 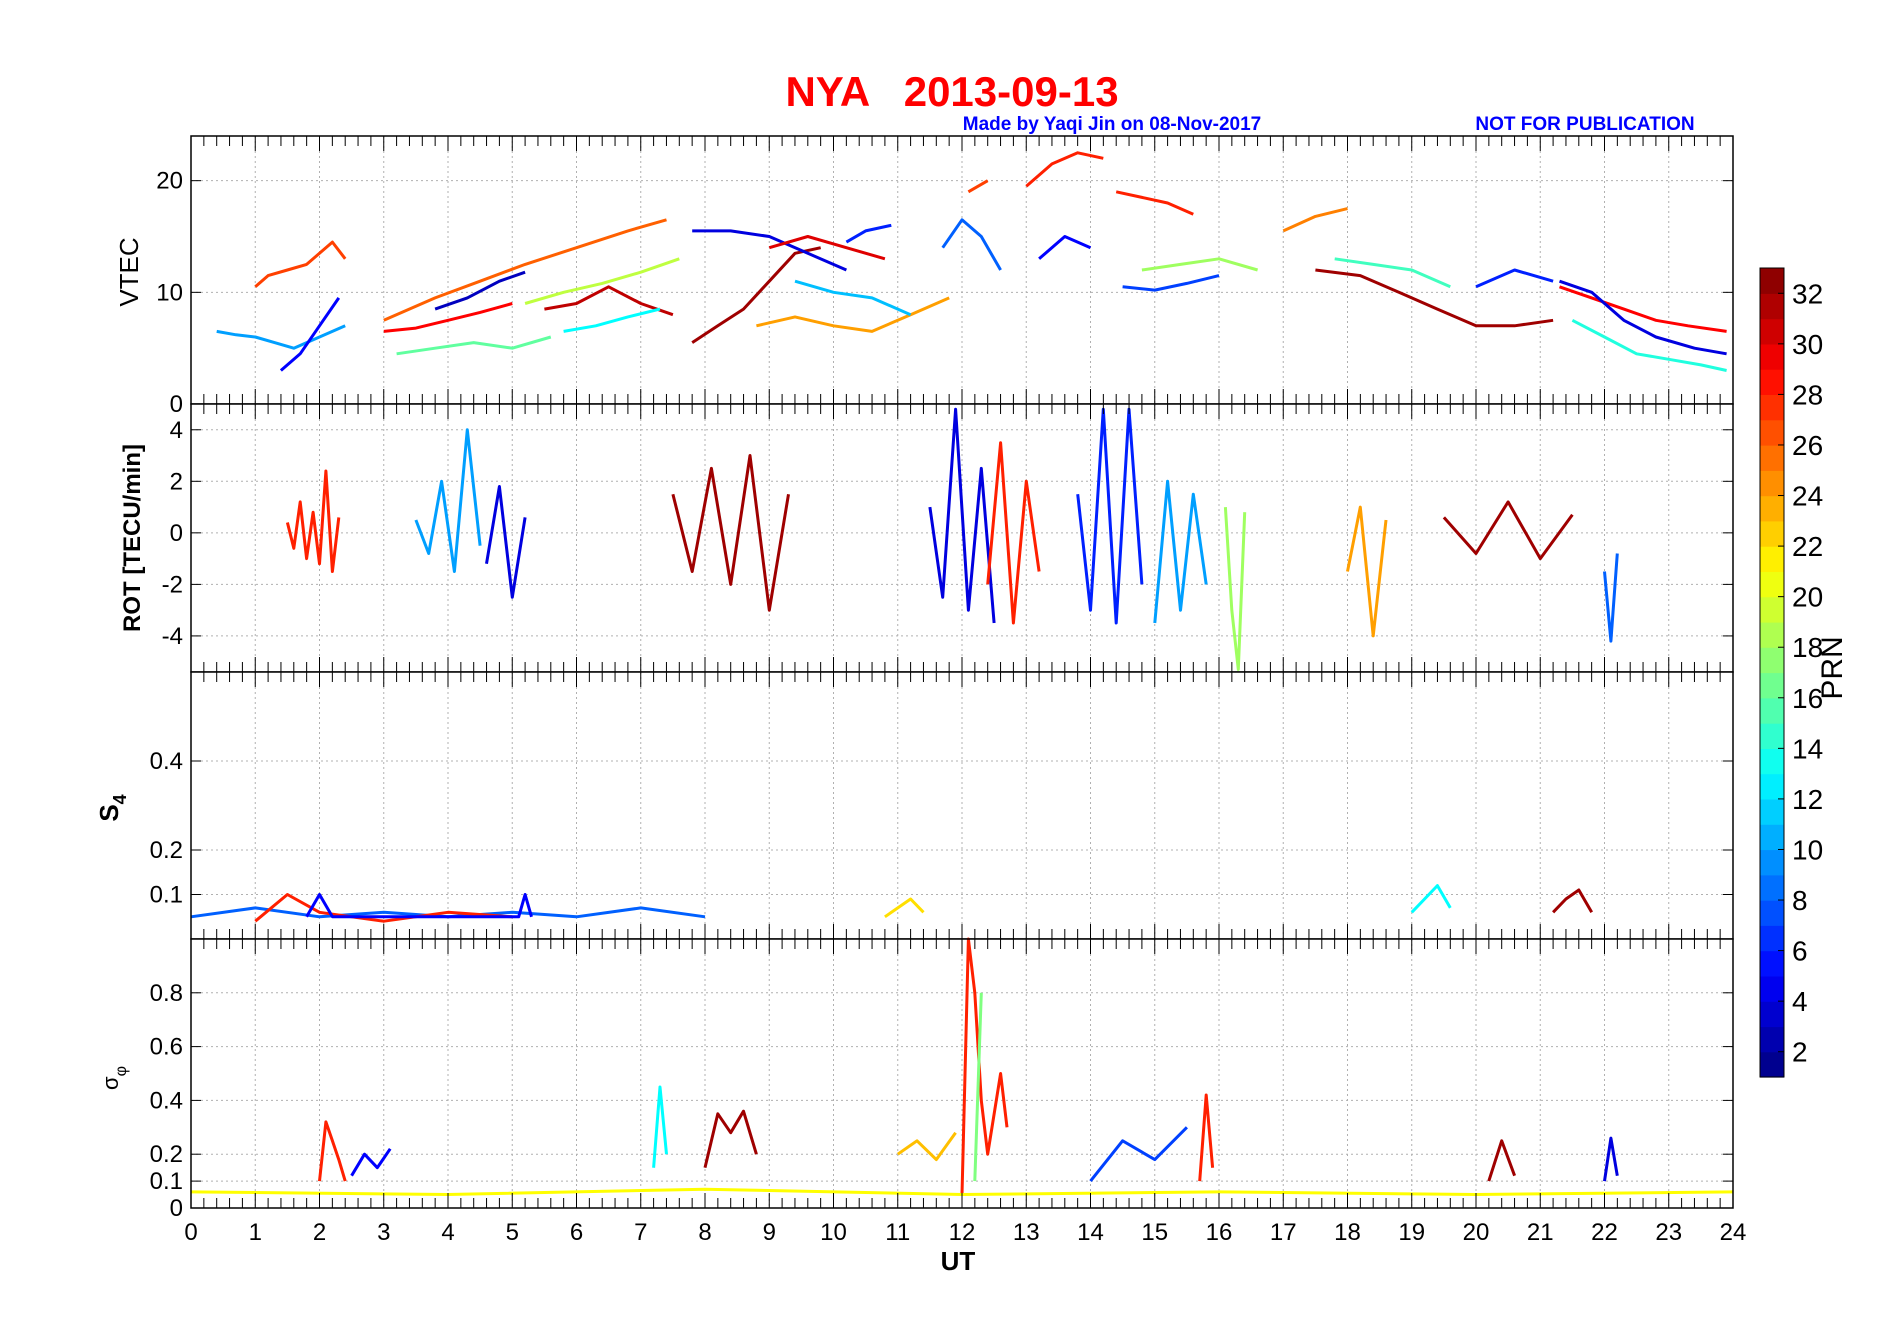 What do you see at coordinates (1807, 293) in the screenshot?
I see `colorbar-tick-label: 32` at bounding box center [1807, 293].